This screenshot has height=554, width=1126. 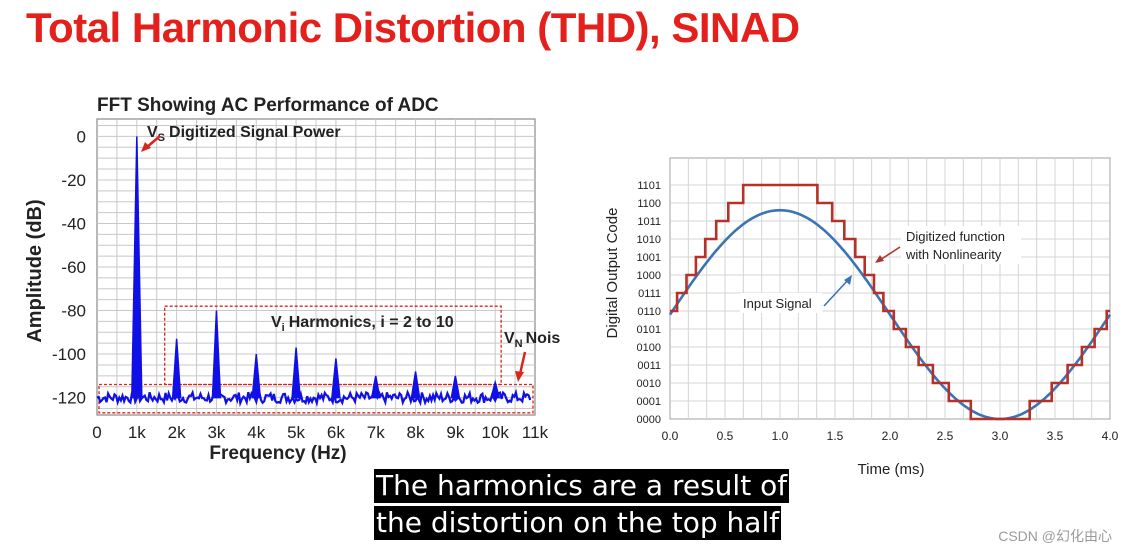 What do you see at coordinates (69, 354) in the screenshot?
I see `fft-y-tick: -100` at bounding box center [69, 354].